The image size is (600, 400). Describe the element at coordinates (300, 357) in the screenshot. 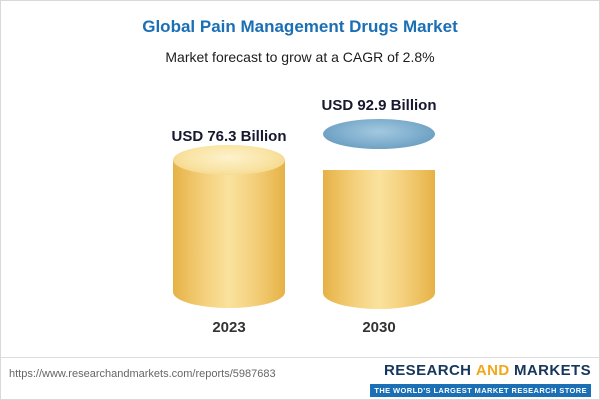

I see `footer-divider` at that location.